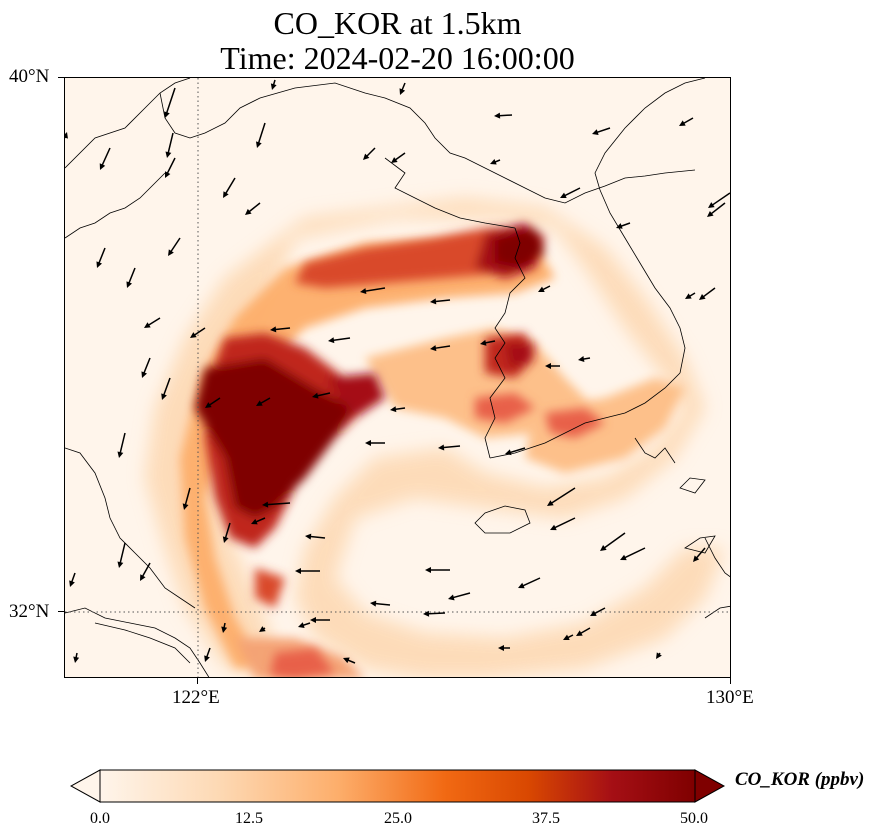 The height and width of the screenshot is (839, 886). I want to click on map-title: CO_KOR at 1.5km, so click(397, 23).